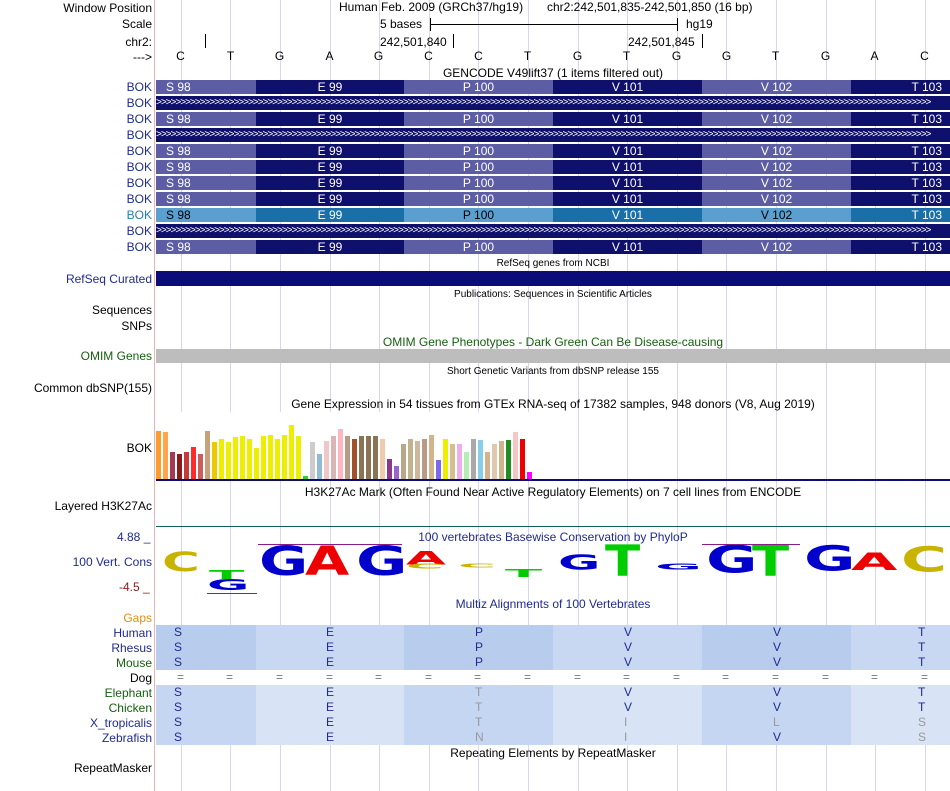 The height and width of the screenshot is (791, 950). I want to click on alignment-row: = = = = = = = = = = = = = = = =, so click(553, 677).